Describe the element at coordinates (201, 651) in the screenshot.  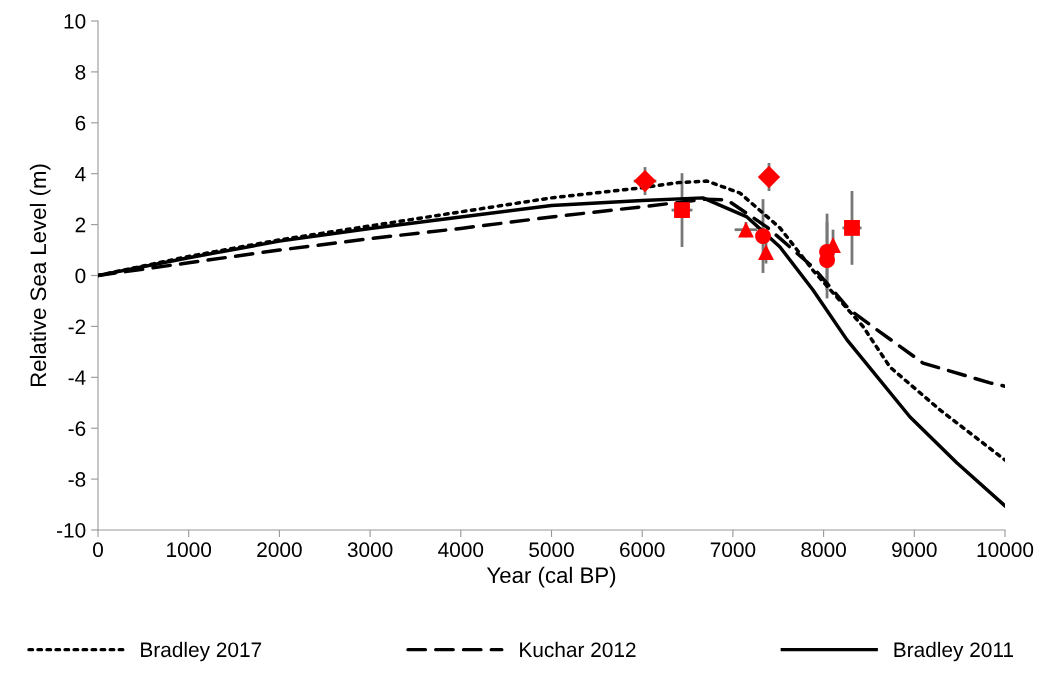
I see `legend-label: Bradley 2017` at that location.